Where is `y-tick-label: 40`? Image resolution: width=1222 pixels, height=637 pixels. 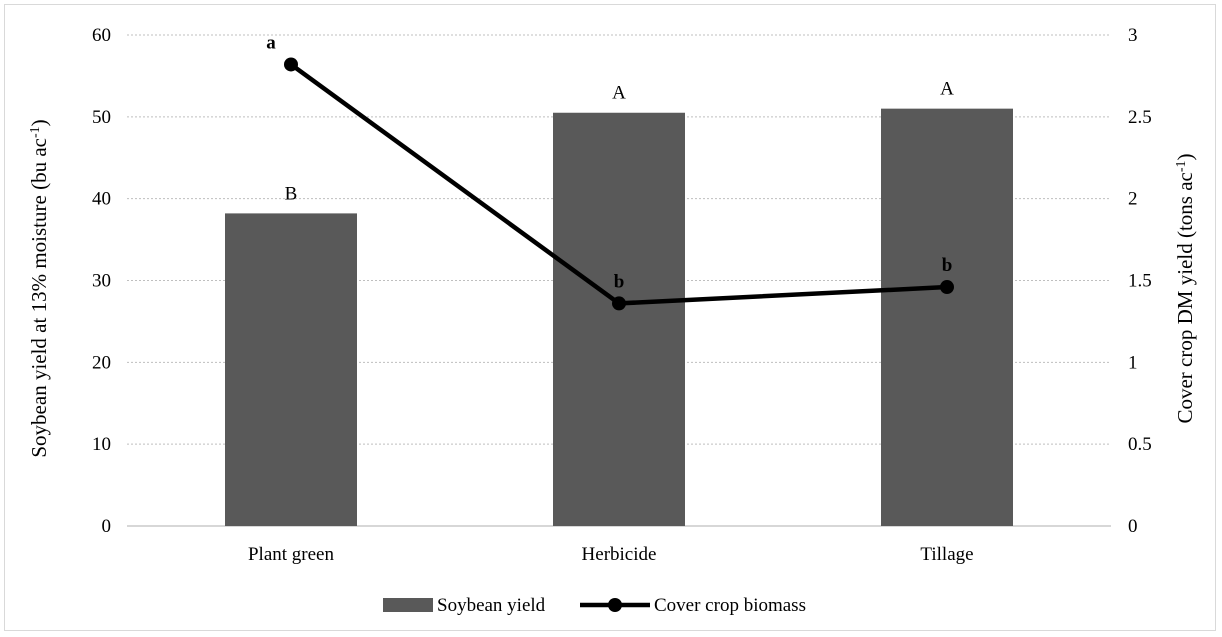
y-tick-label: 40 is located at coordinates (101, 199).